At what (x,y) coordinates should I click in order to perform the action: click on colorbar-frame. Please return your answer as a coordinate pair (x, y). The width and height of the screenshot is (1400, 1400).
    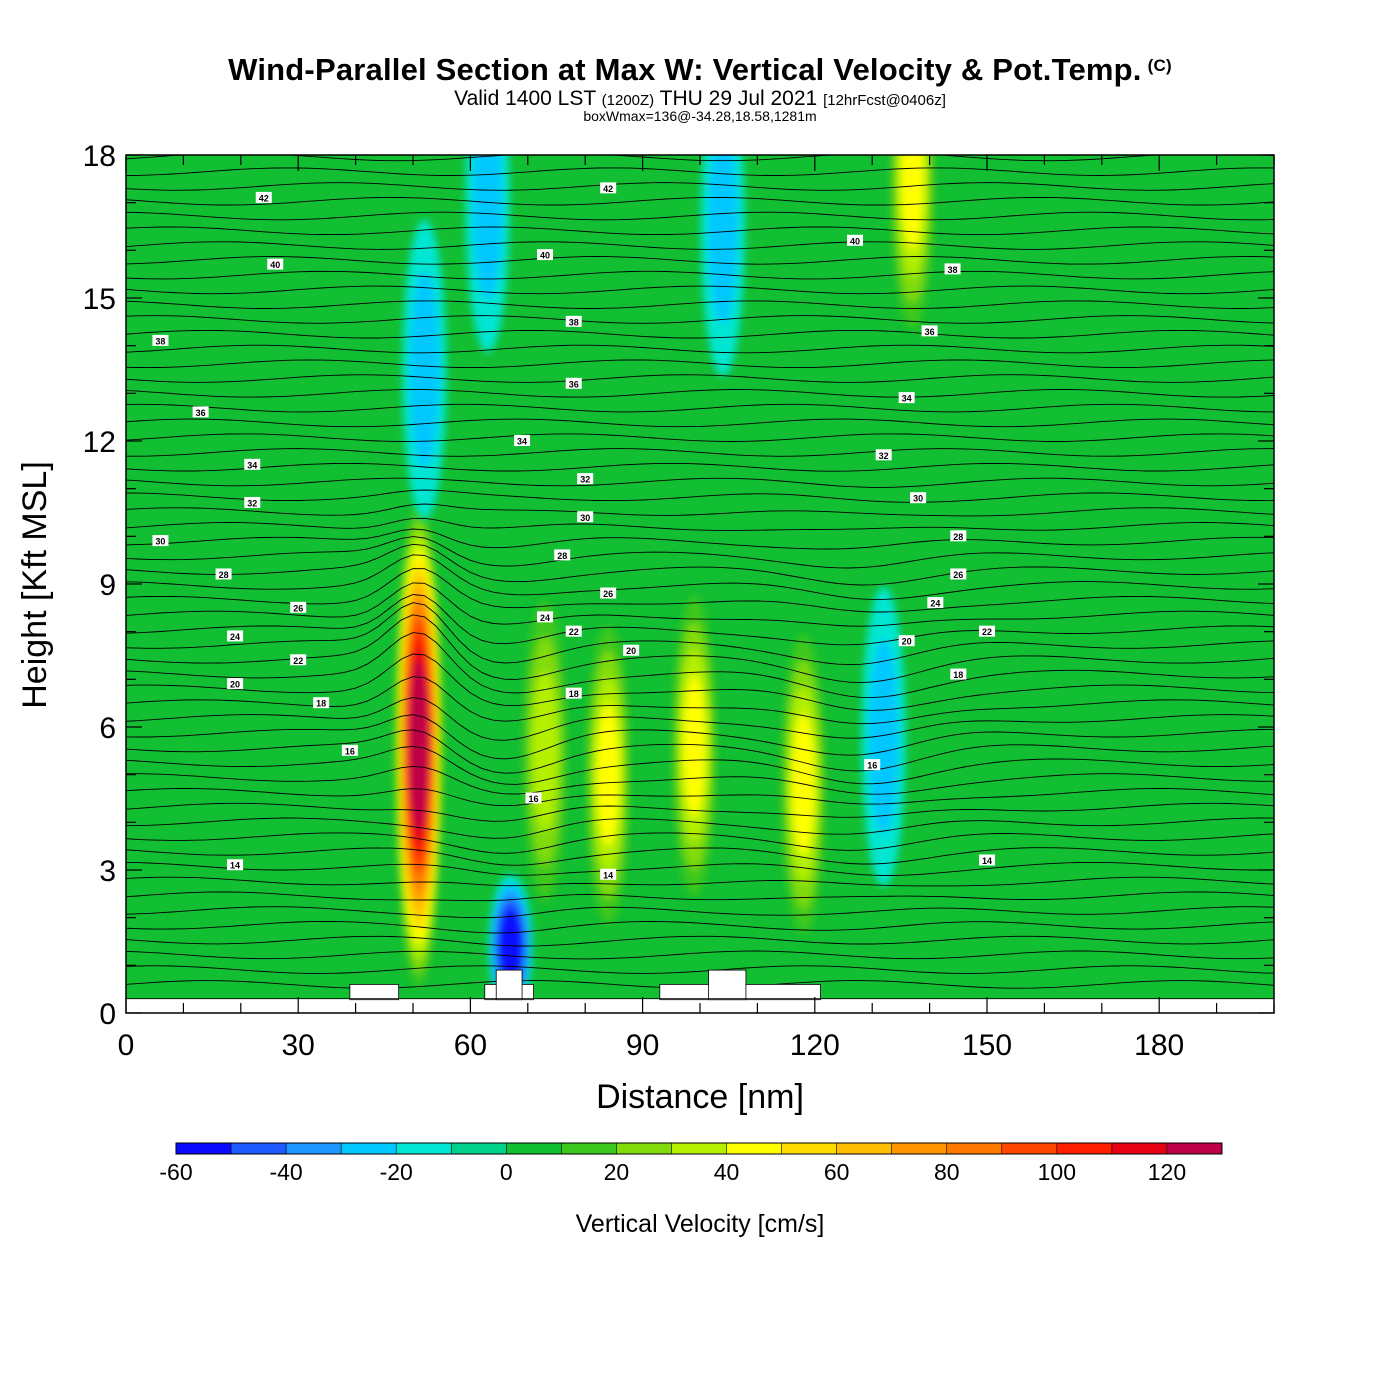
    Looking at the image, I should click on (699, 1148).